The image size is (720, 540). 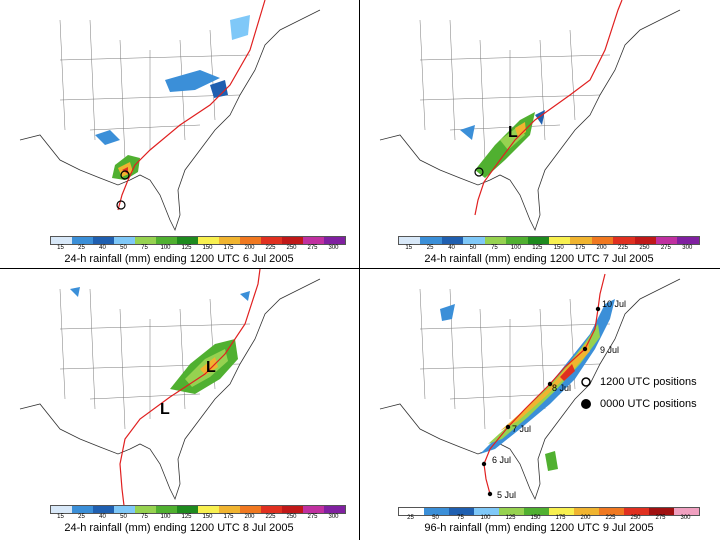 I want to click on scale-tick-label: 150, so click(x=207, y=517).